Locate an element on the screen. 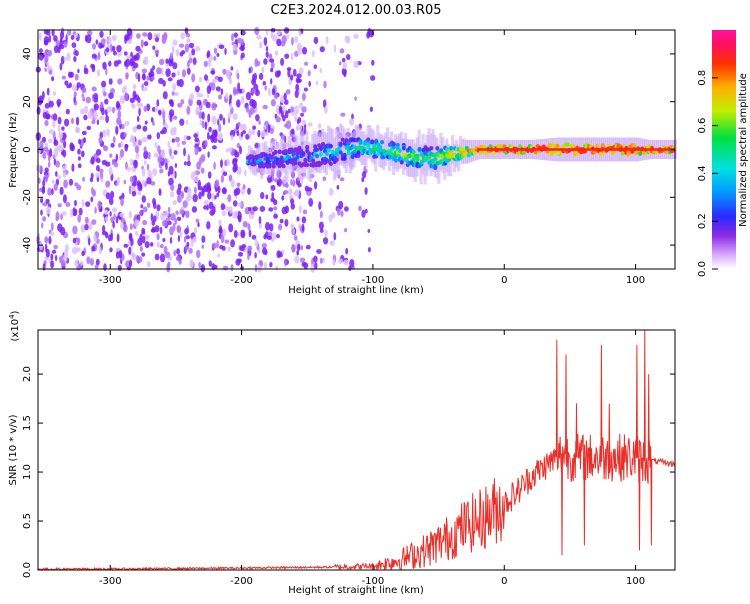 The width and height of the screenshot is (750, 604). spectrogram-ridge-halo is located at coordinates (287, 165).